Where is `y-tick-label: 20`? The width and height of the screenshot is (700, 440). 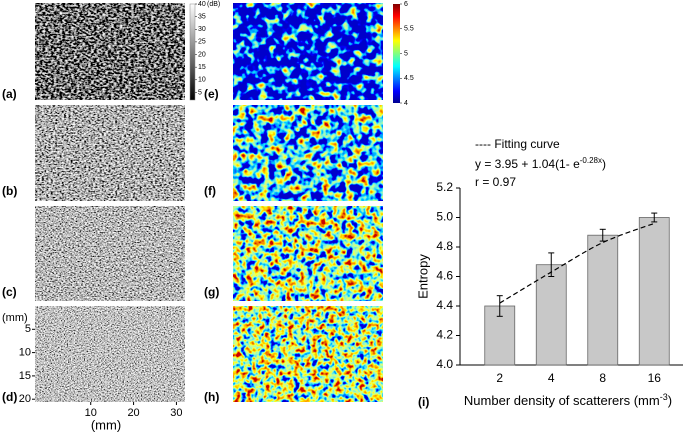 y-tick-label: 20 is located at coordinates (25, 399).